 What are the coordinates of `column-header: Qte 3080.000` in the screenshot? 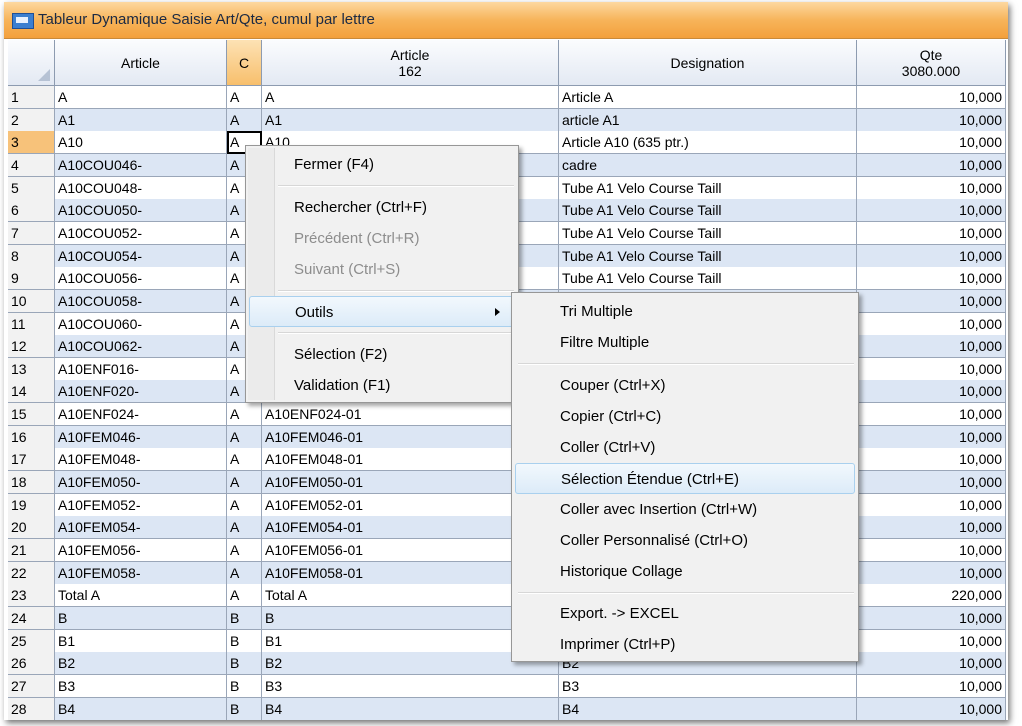 It's located at (931, 63).